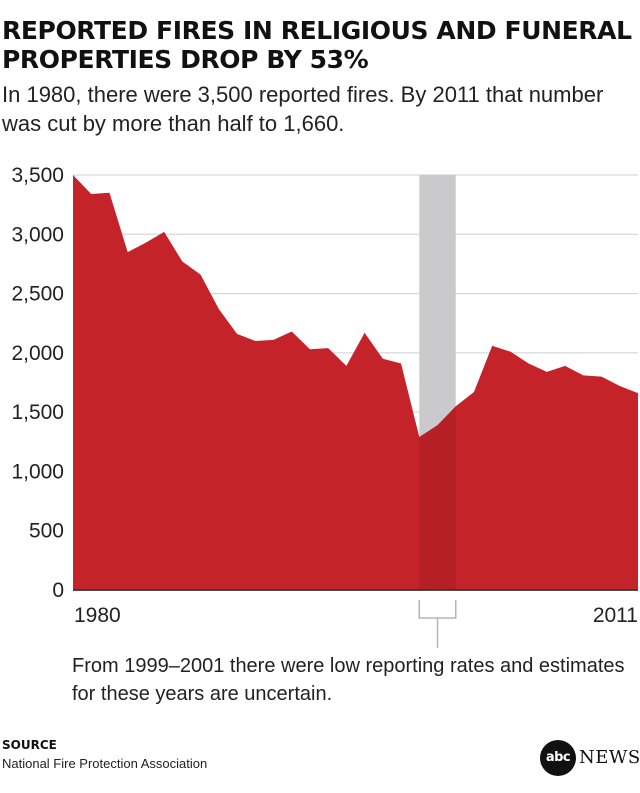  Describe the element at coordinates (609, 757) in the screenshot. I see `news-wordmark: NEWS` at that location.